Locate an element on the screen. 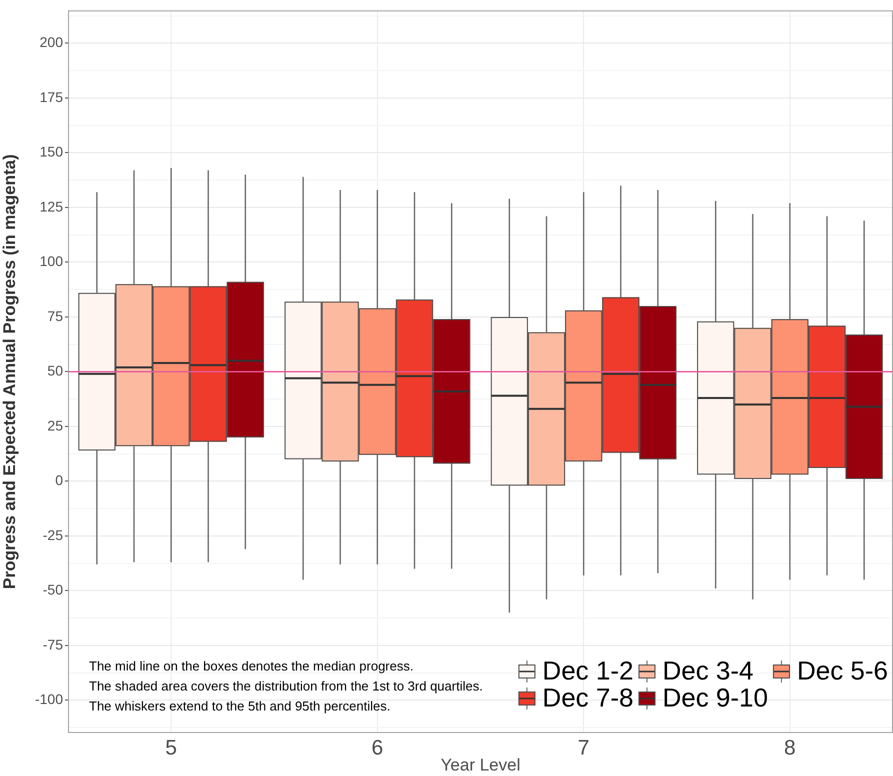  y-tick-label: 75 is located at coordinates (55, 316).